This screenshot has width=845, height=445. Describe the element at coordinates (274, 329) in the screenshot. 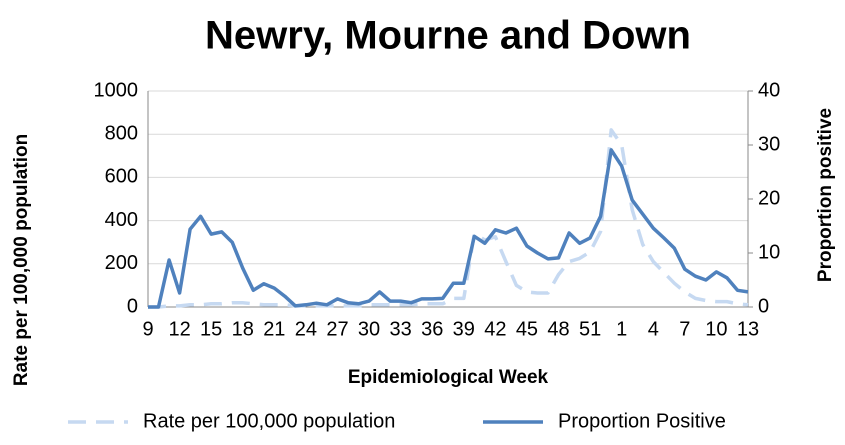

I see `x-tick-label: 21` at that location.